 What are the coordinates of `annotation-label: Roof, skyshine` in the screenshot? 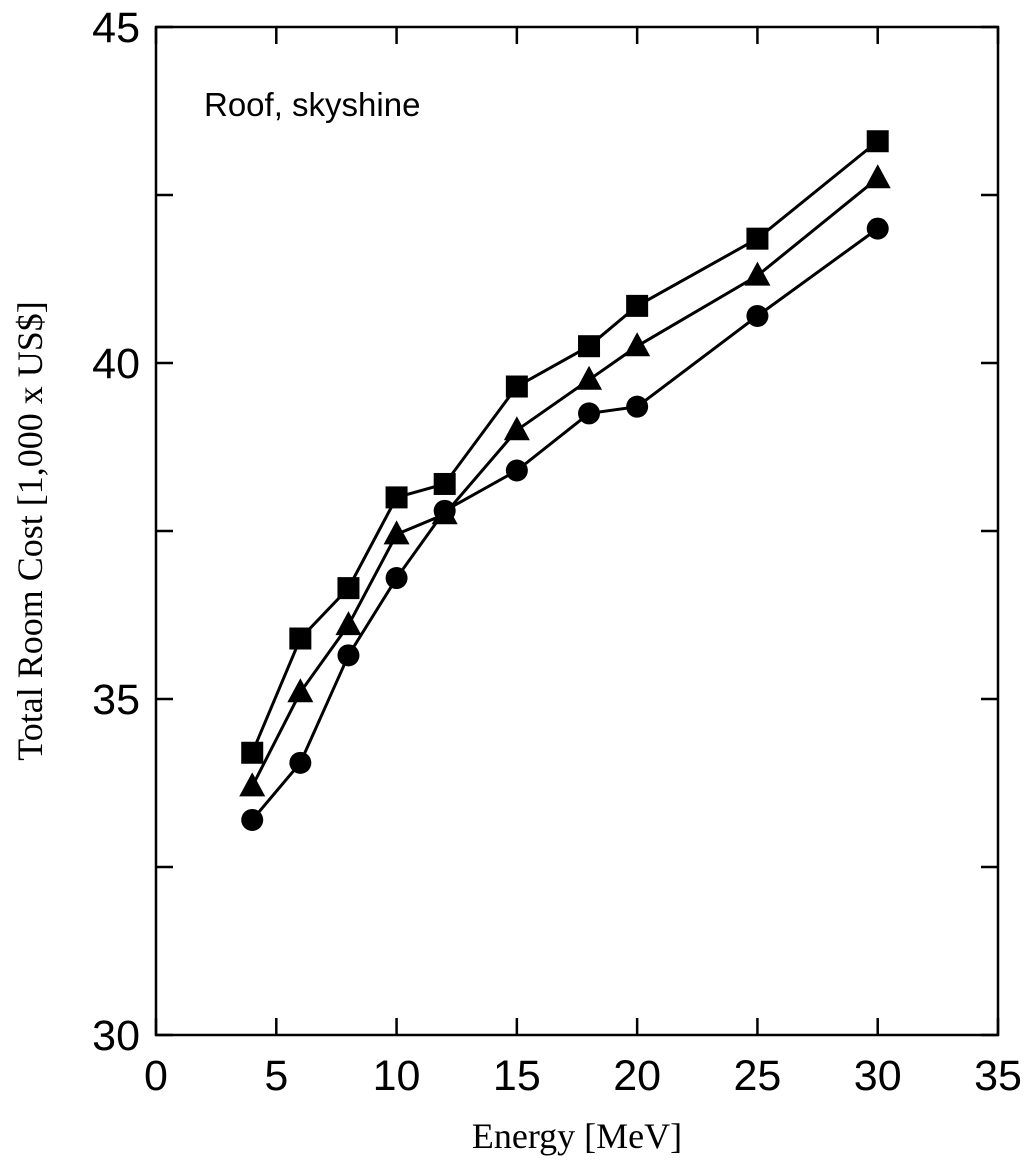 It's located at (312, 104).